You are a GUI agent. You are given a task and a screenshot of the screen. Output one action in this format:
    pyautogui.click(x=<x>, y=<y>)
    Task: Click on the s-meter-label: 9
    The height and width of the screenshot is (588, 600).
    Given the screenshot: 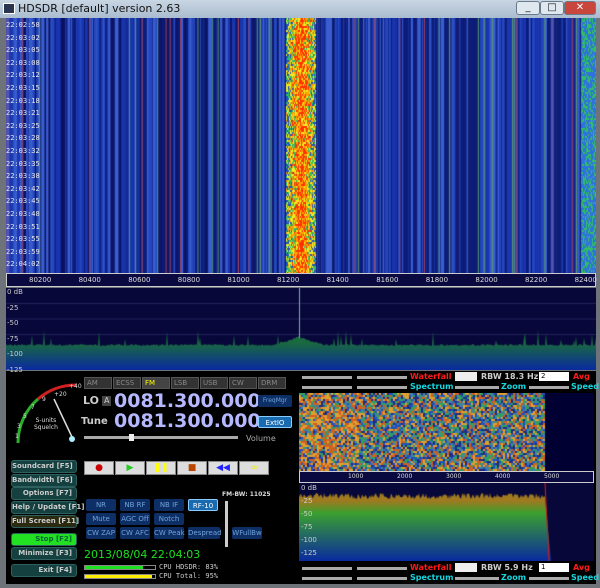 What is the action you would take?
    pyautogui.click(x=44, y=399)
    